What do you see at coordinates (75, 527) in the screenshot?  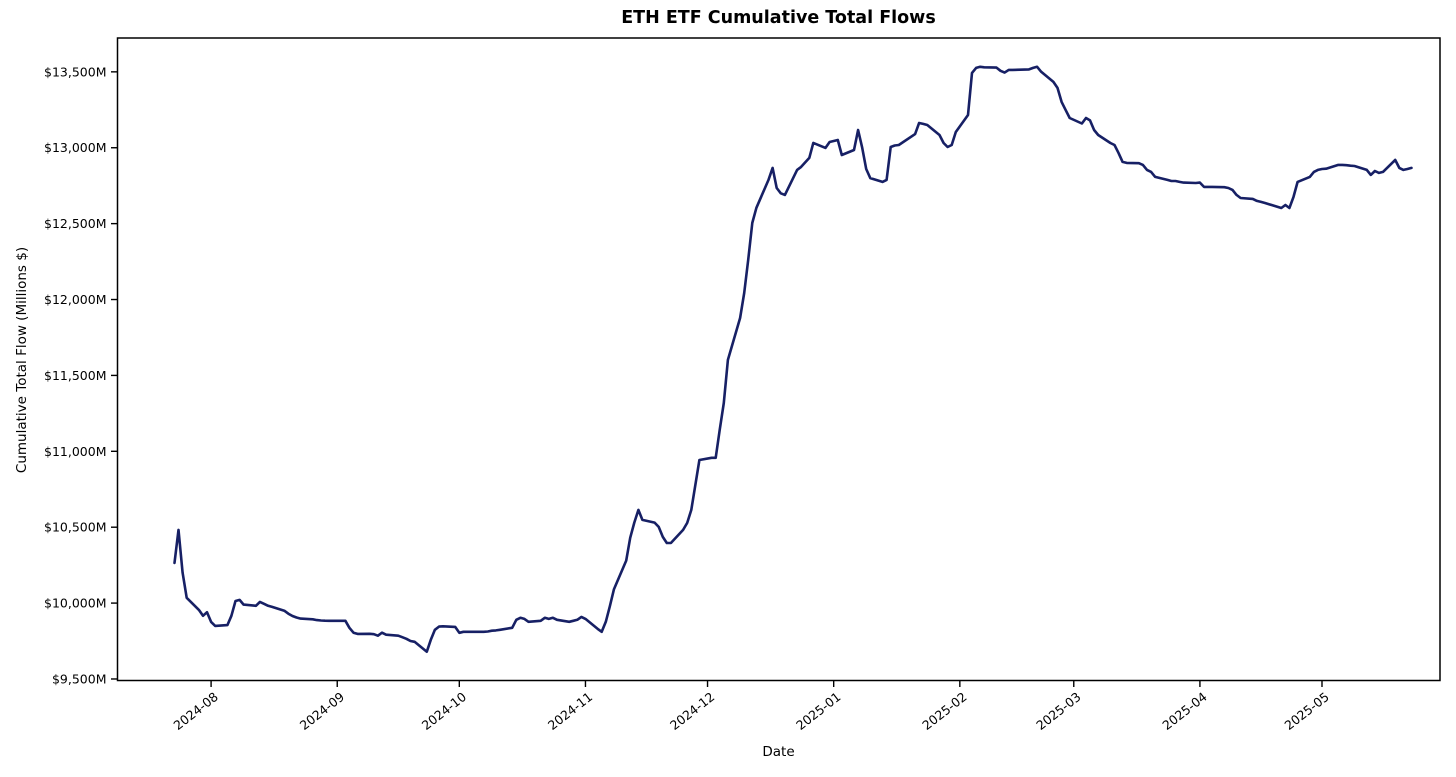 I see `y-tick-label: $10,500M` at bounding box center [75, 527].